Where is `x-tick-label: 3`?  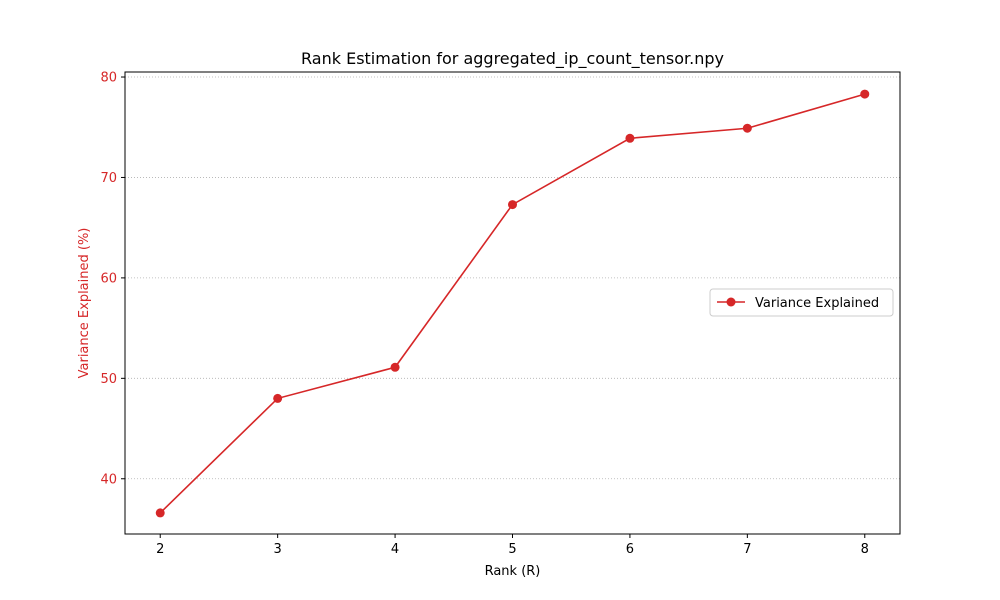 x-tick-label: 3 is located at coordinates (278, 549).